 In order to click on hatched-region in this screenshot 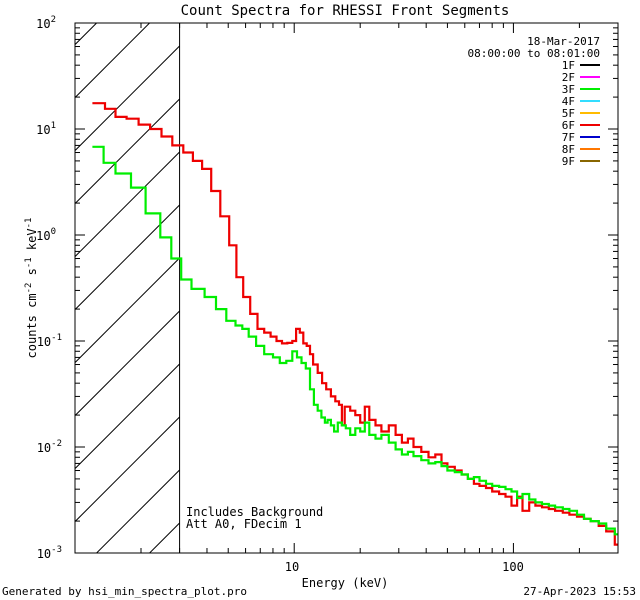, I will do `click(128, 288)`.